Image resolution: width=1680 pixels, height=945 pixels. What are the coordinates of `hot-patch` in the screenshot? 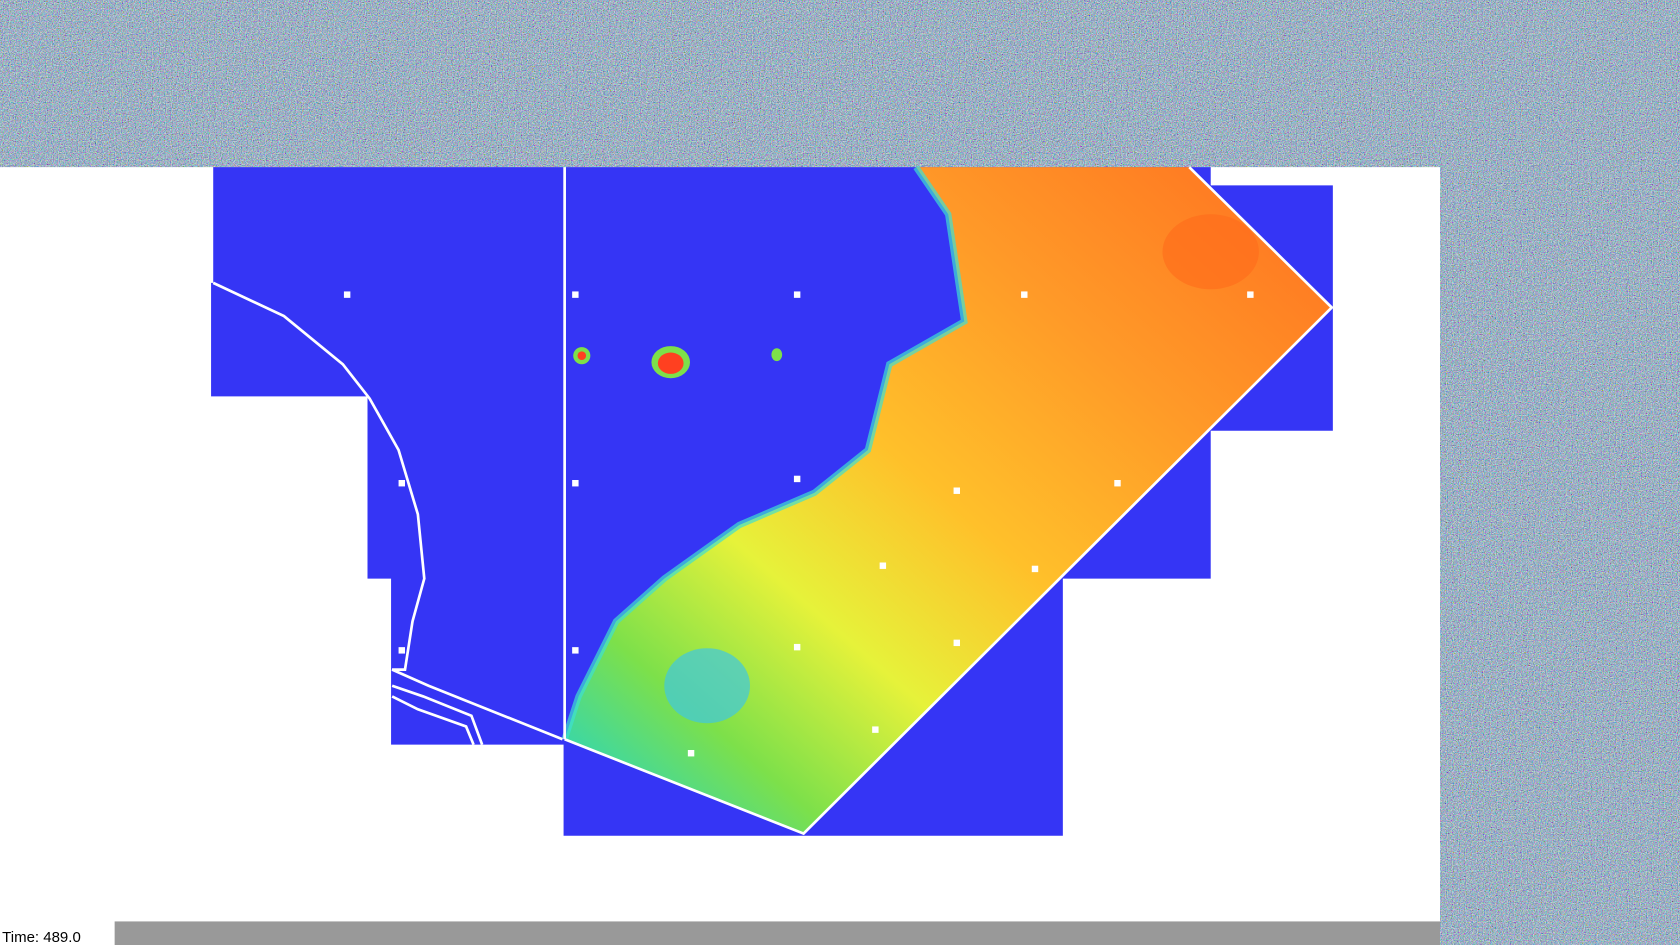 It's located at (1210, 252).